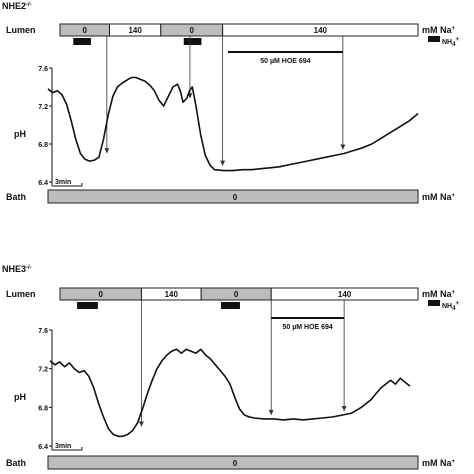  What do you see at coordinates (230, 393) in the screenshot?
I see `ph-trace` at bounding box center [230, 393].